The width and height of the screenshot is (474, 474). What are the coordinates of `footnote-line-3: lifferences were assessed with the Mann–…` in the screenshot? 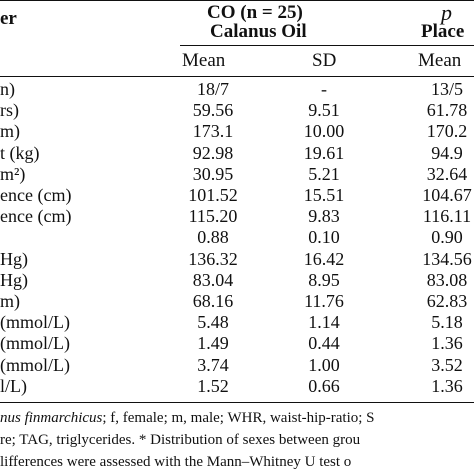 It's located at (175, 462).